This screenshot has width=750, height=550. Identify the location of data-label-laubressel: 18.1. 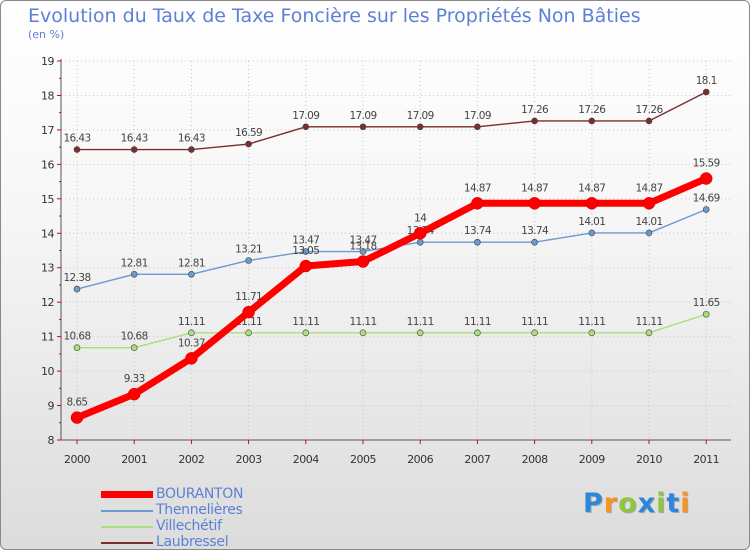
(706, 81).